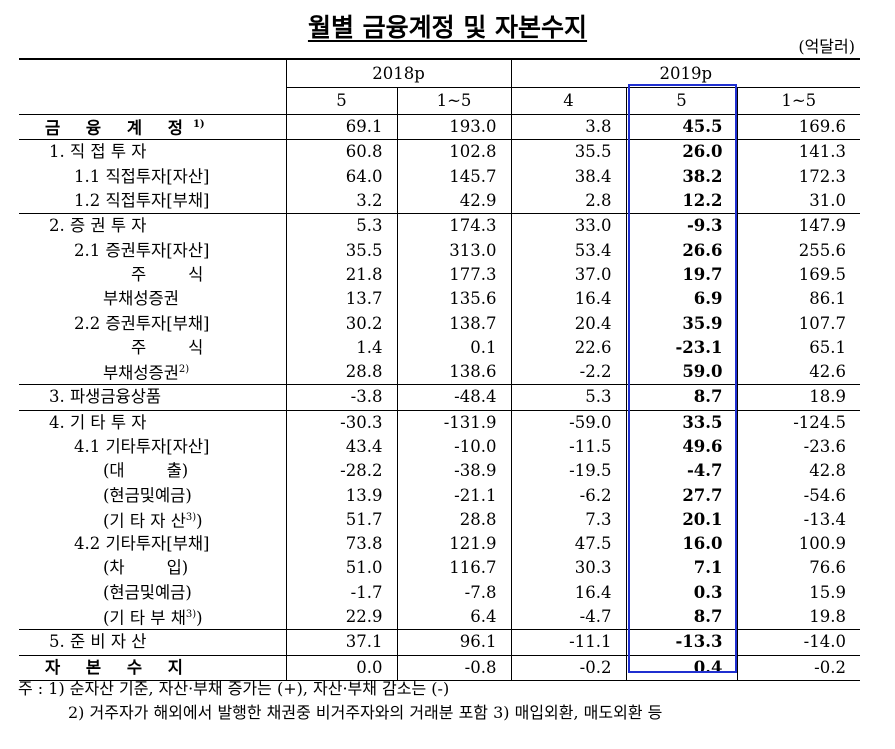 The image size is (895, 749). What do you see at coordinates (341, 544) in the screenshot?
I see `value-cell: 73.8` at bounding box center [341, 544].